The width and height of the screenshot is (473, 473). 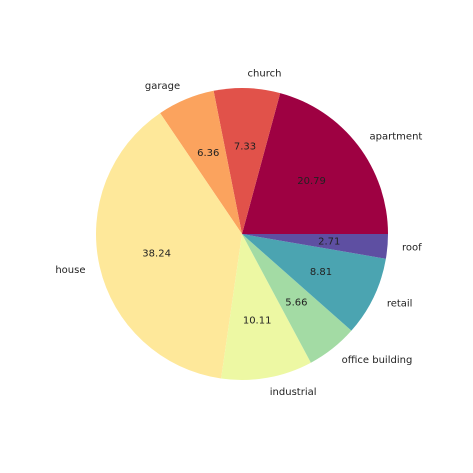 I want to click on slice-label: house, so click(x=70, y=270).